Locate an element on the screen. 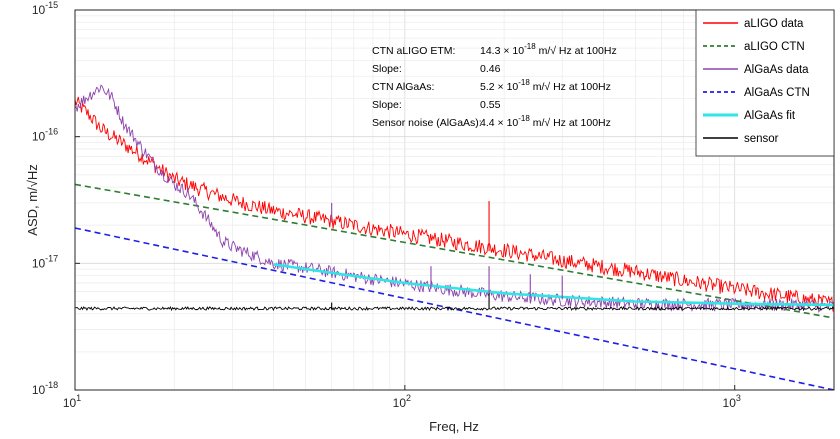  x-tick-label: 10² is located at coordinates (402, 401).